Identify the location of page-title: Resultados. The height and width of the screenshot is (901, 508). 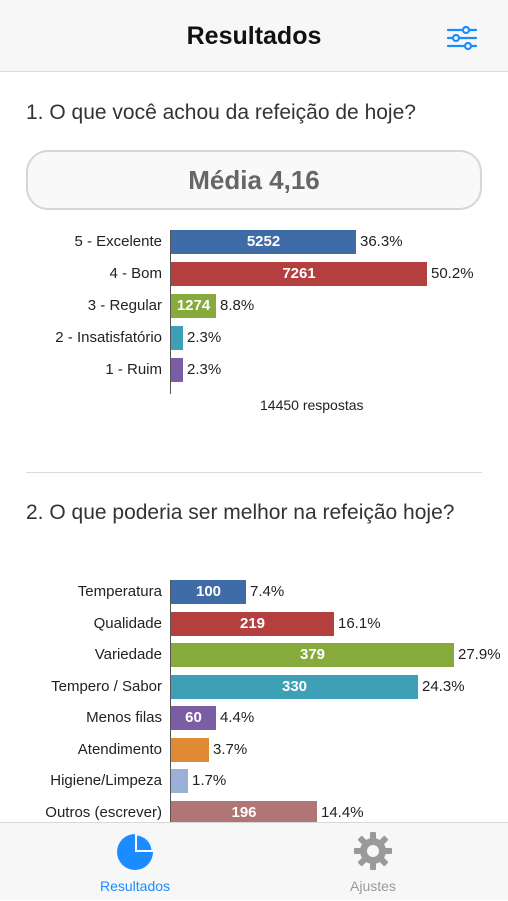
(254, 36).